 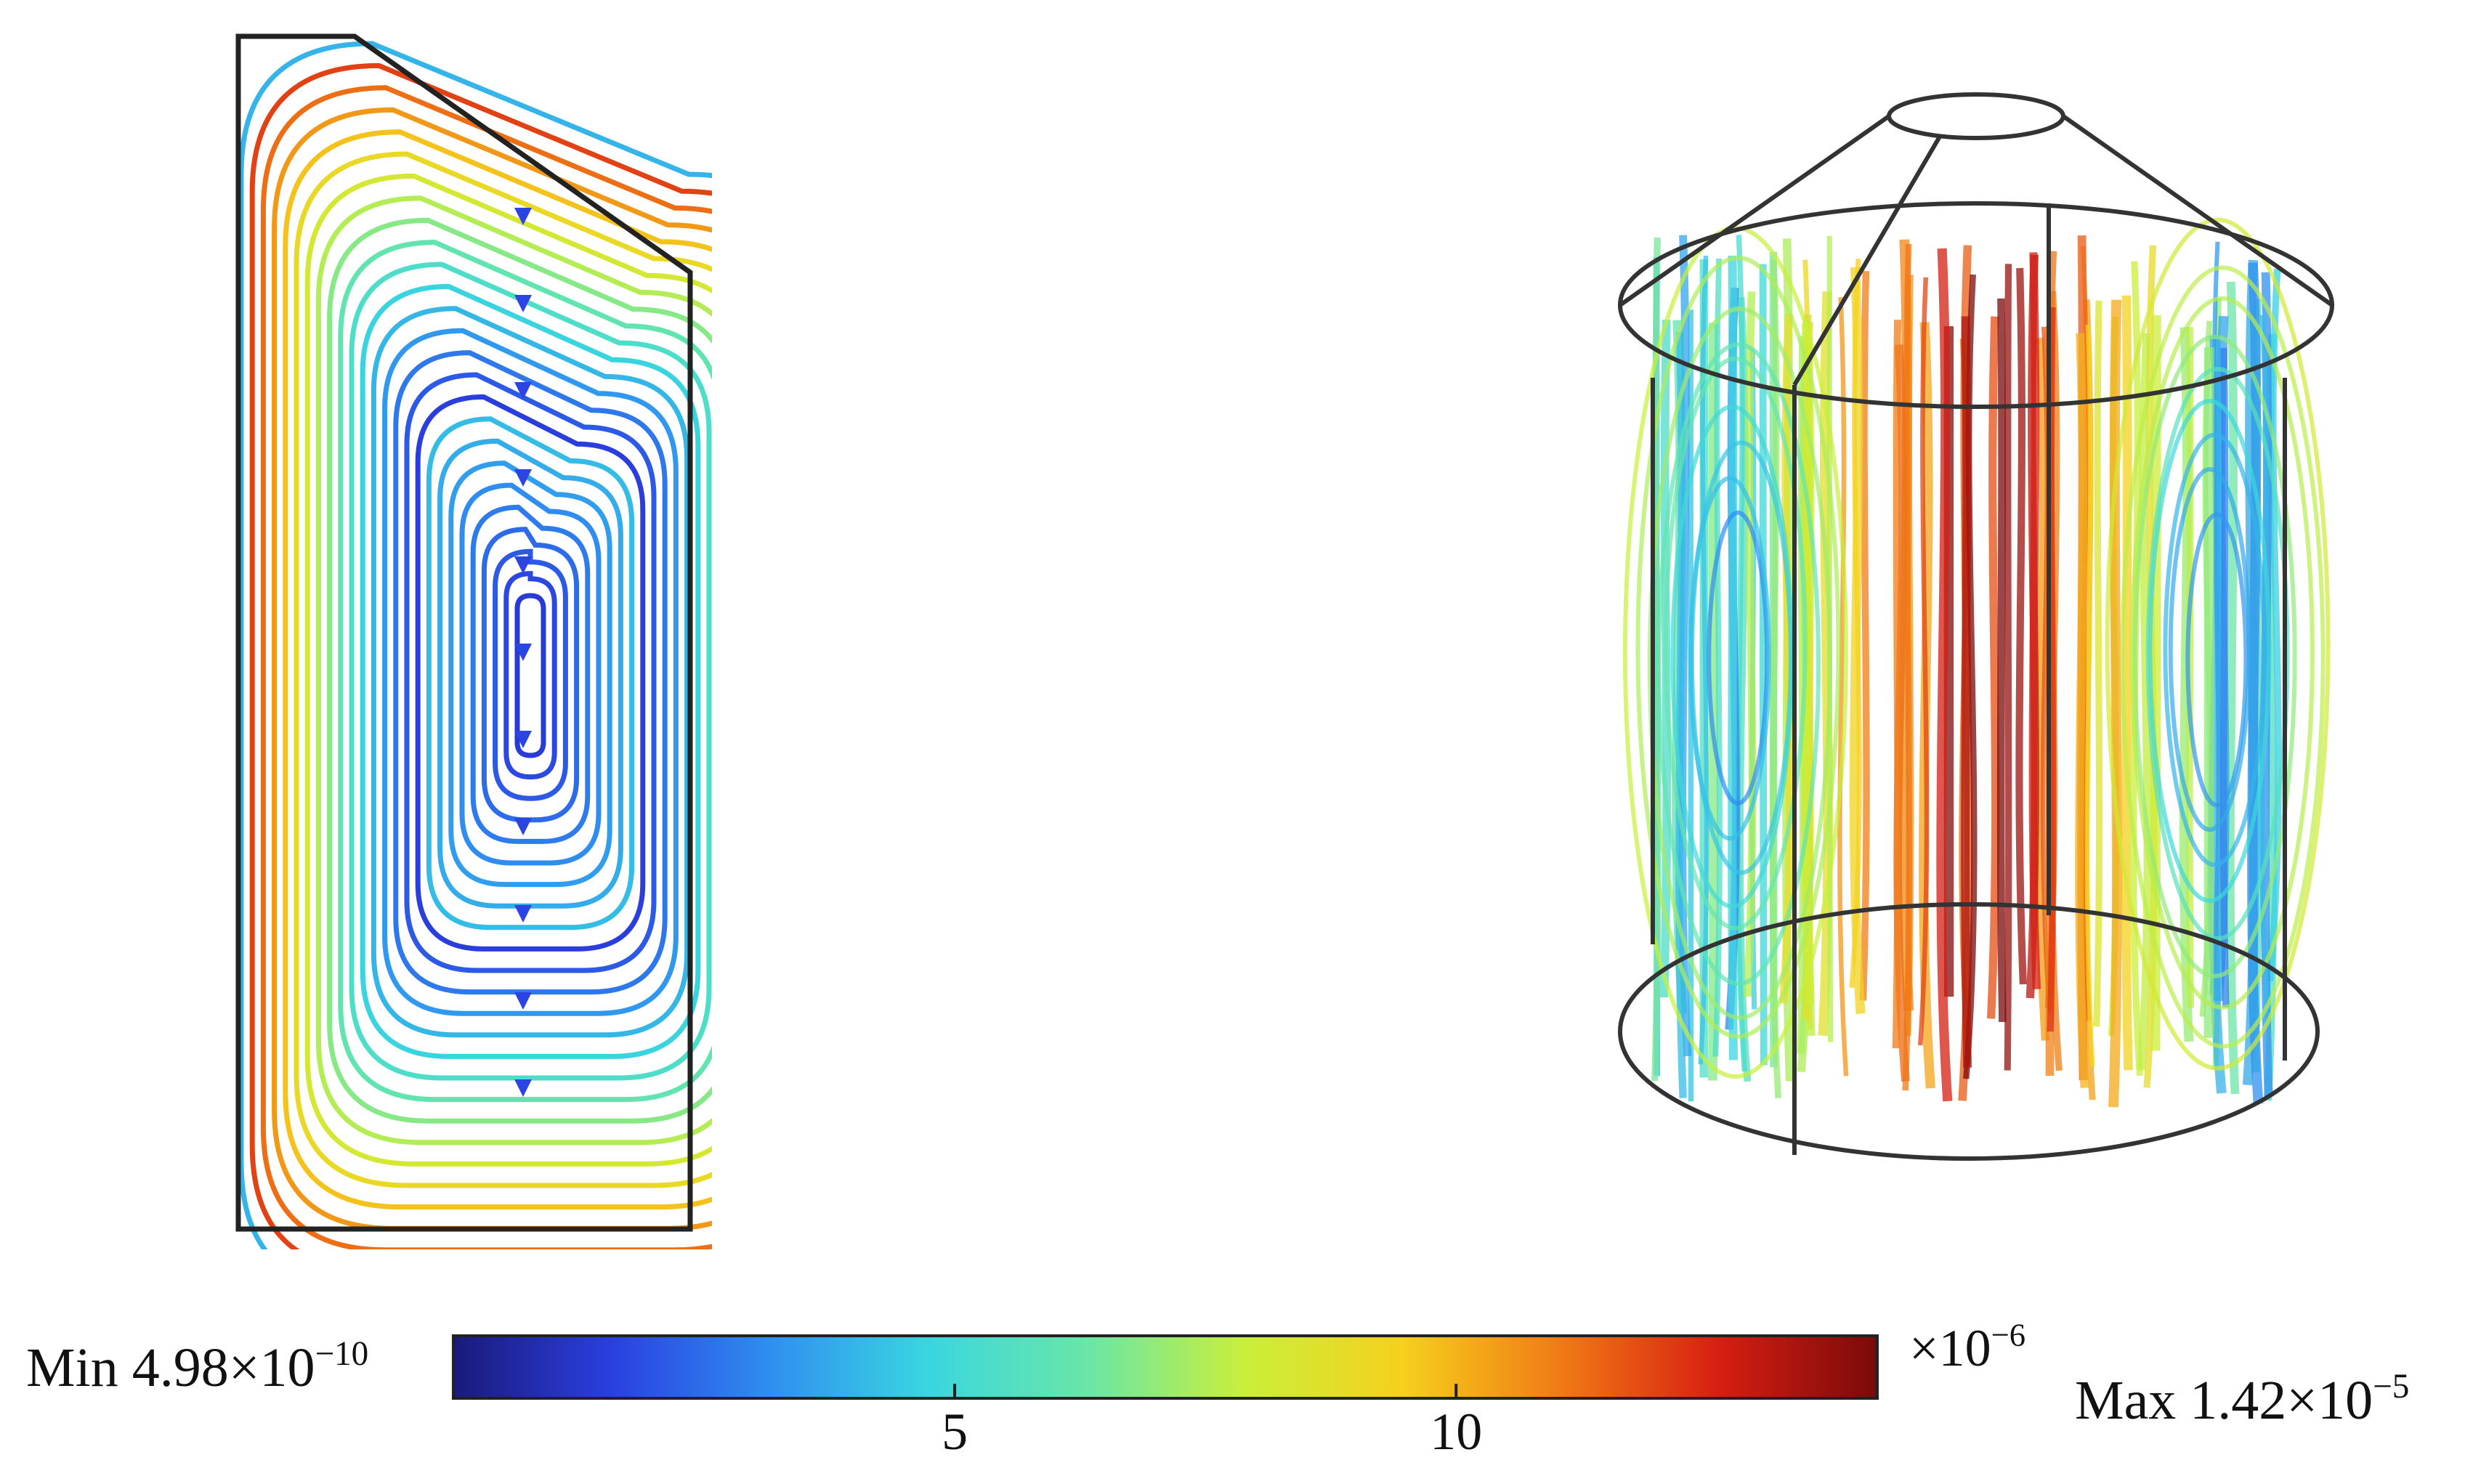 I want to click on colorbar-tick-label-1: 10, so click(x=1456, y=1432).